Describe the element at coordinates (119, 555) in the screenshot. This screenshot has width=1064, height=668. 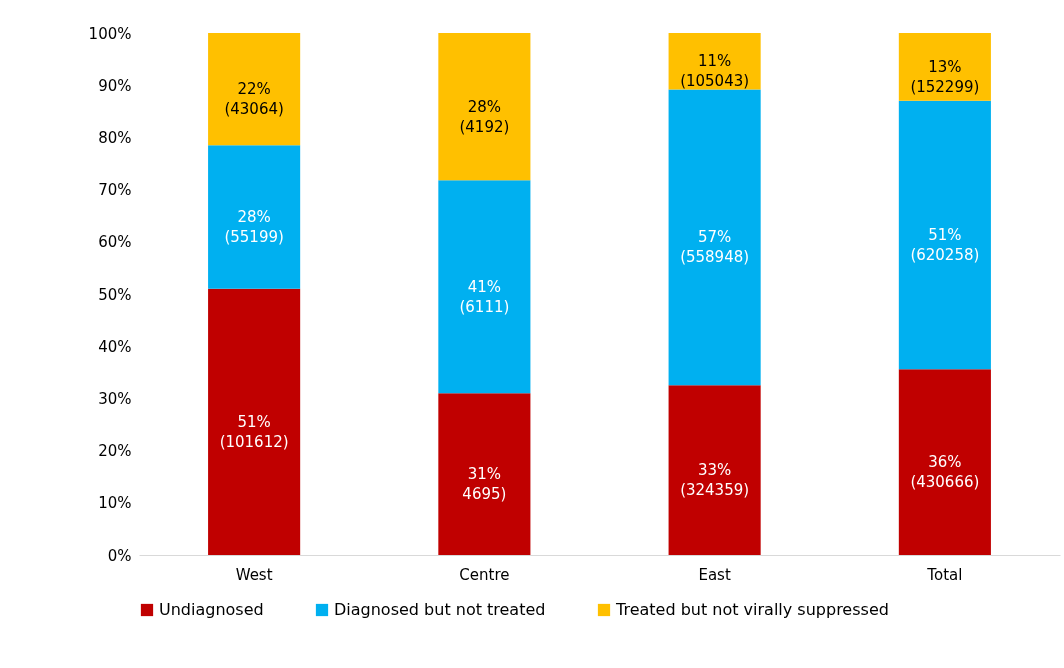
I see `y-tick-label: 0%` at that location.